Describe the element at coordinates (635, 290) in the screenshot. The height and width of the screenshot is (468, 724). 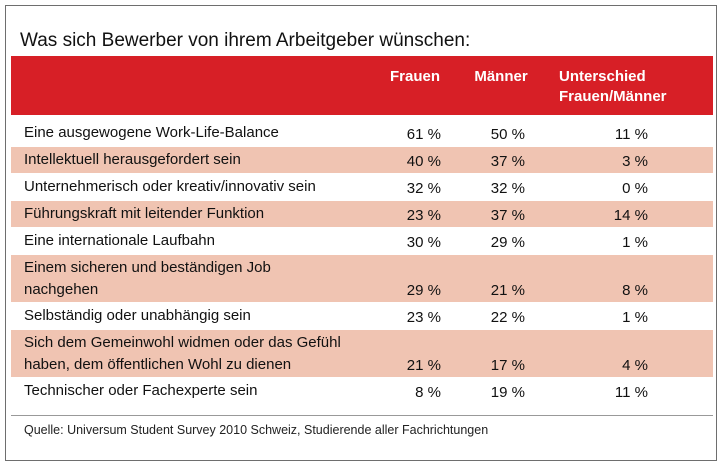
I see `row-diff: 8 %` at that location.